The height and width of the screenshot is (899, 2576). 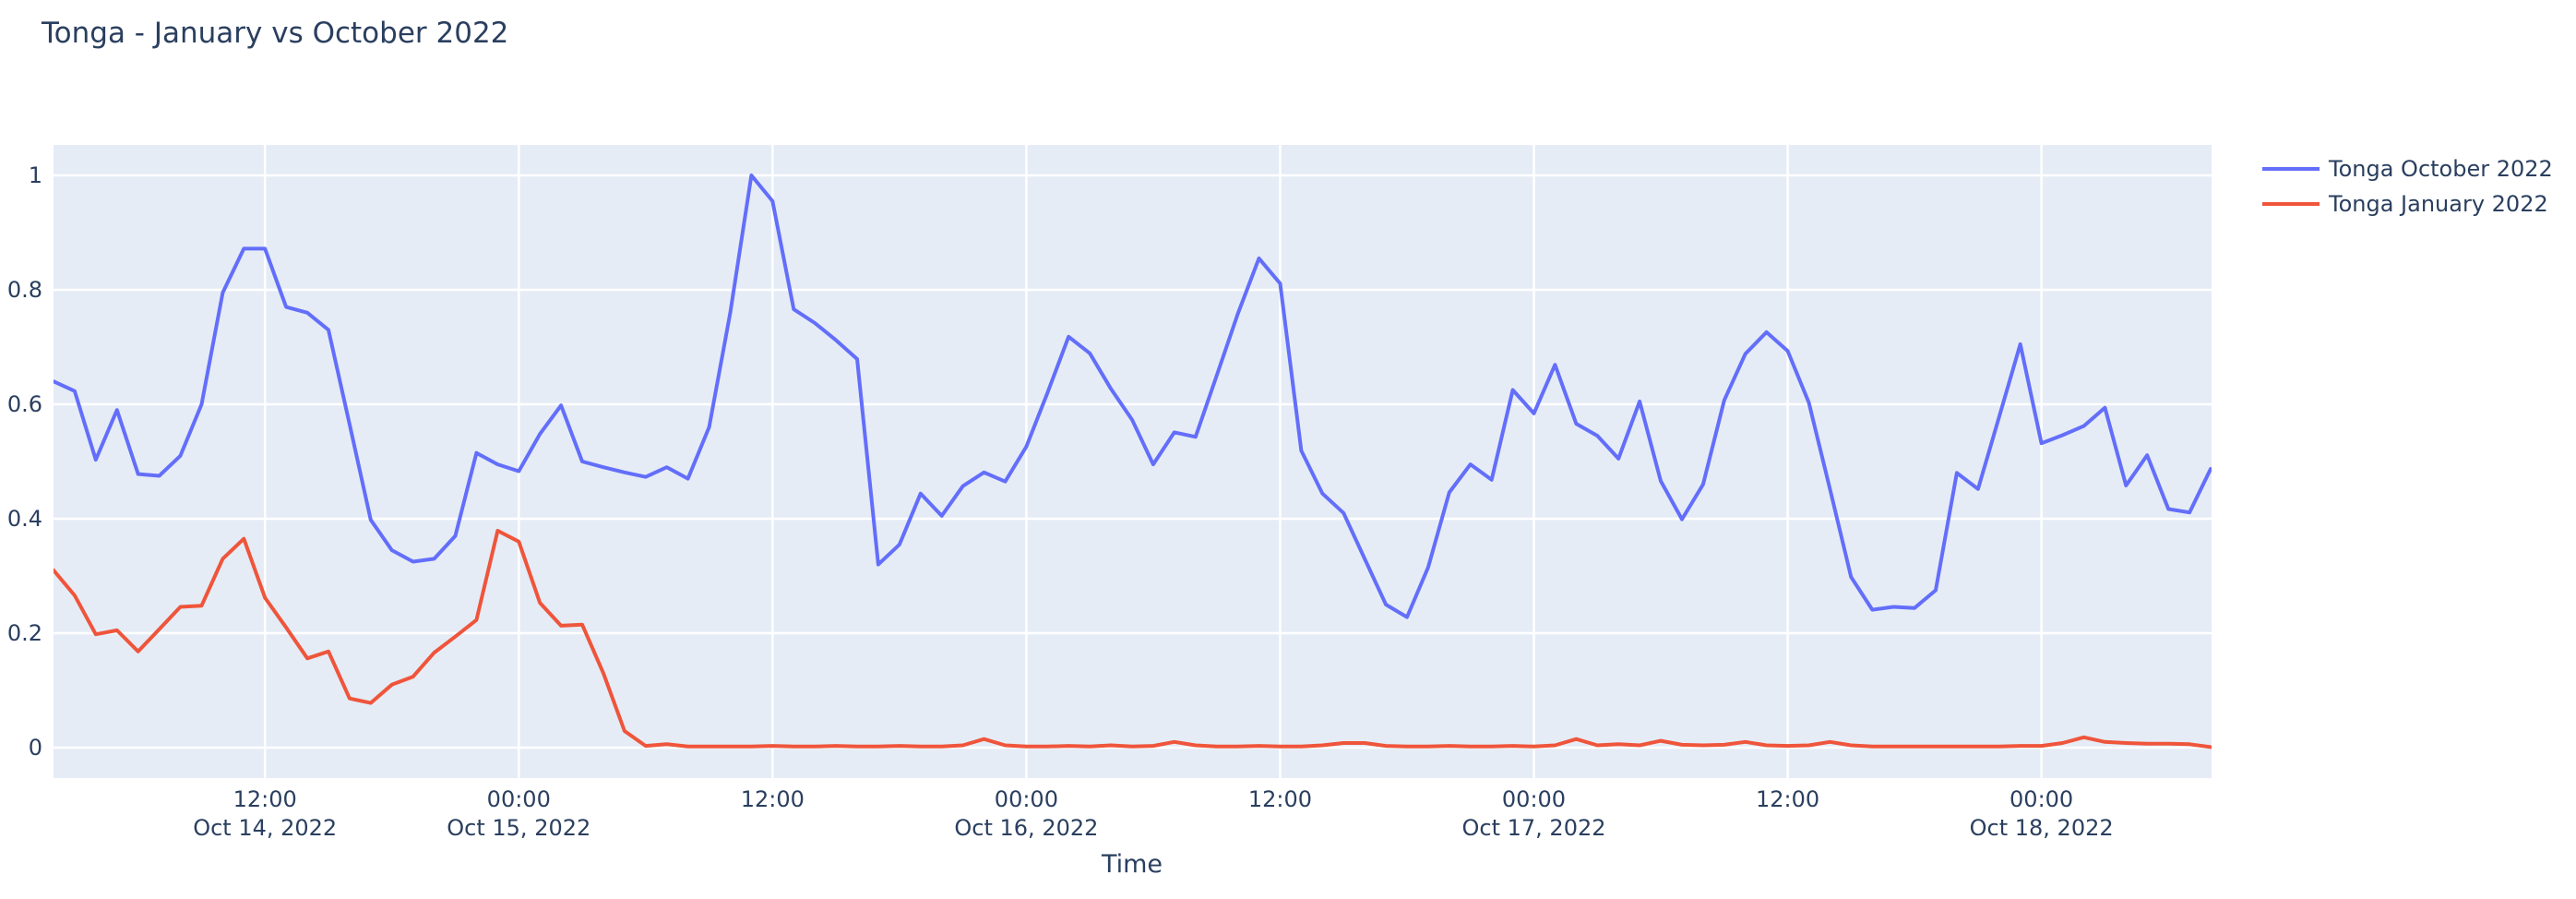 I want to click on x-tick-label: 12:00 Oct 14, 2022, so click(x=264, y=814).